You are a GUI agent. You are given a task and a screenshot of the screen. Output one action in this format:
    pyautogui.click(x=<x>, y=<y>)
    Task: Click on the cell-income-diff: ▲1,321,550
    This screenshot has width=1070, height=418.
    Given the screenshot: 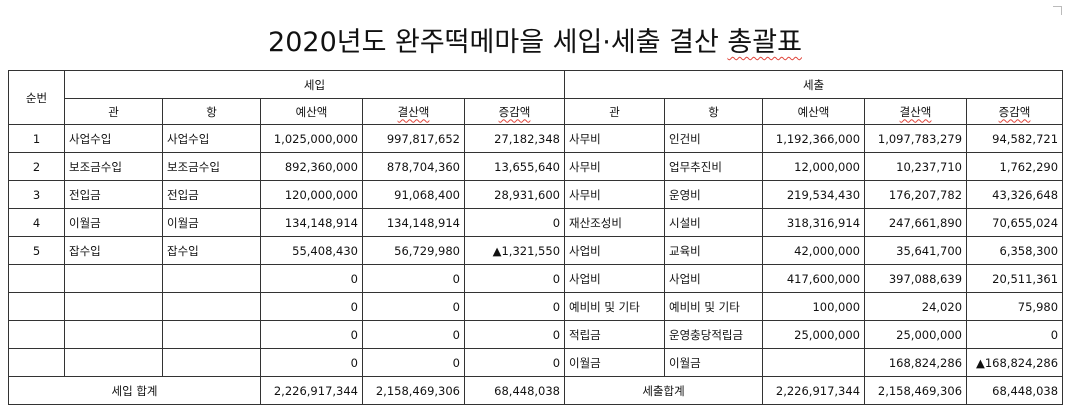 What is the action you would take?
    pyautogui.click(x=514, y=250)
    